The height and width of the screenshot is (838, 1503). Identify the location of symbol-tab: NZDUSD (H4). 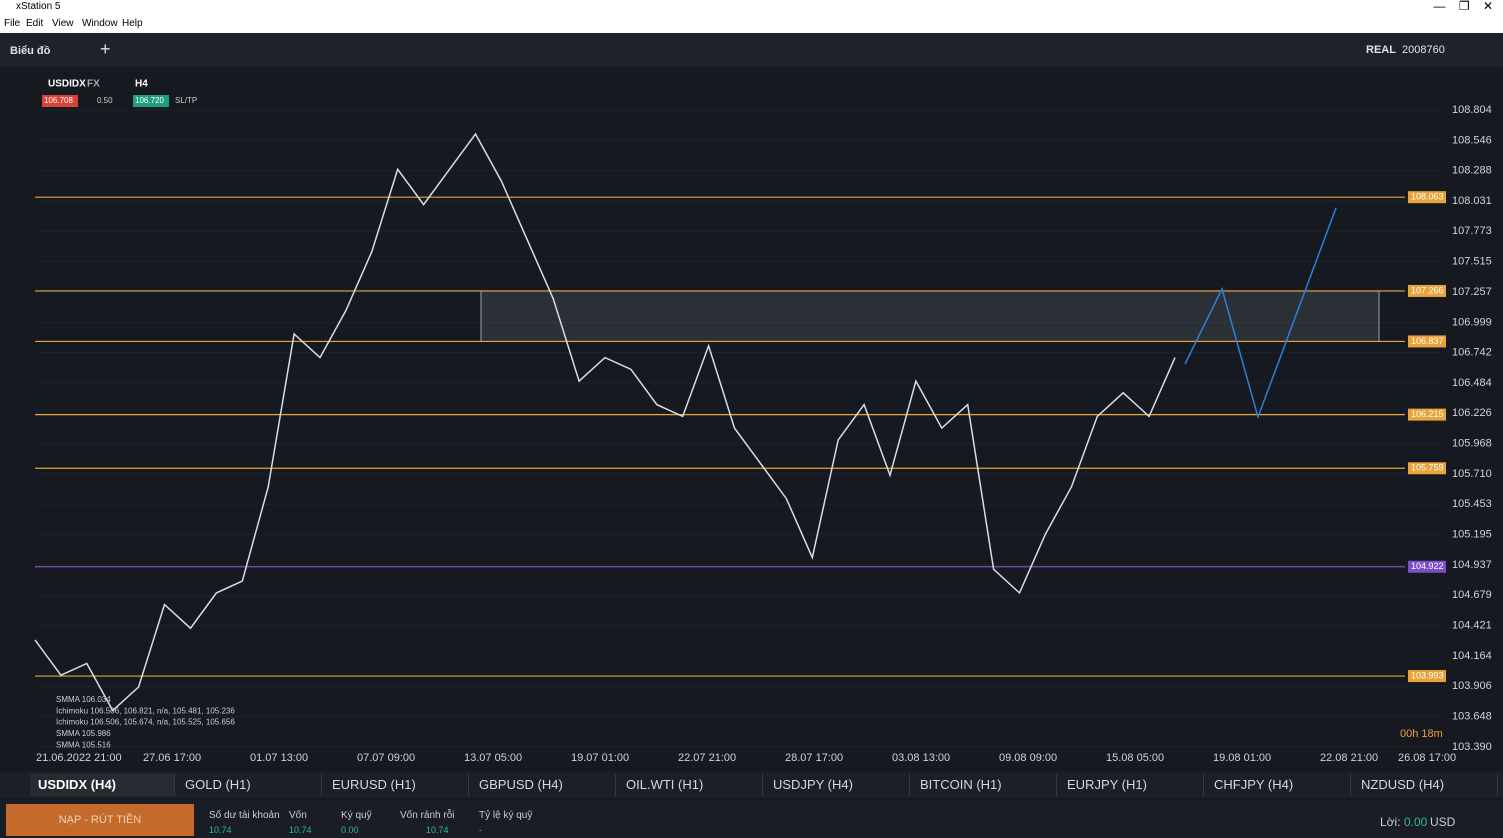
(1425, 785).